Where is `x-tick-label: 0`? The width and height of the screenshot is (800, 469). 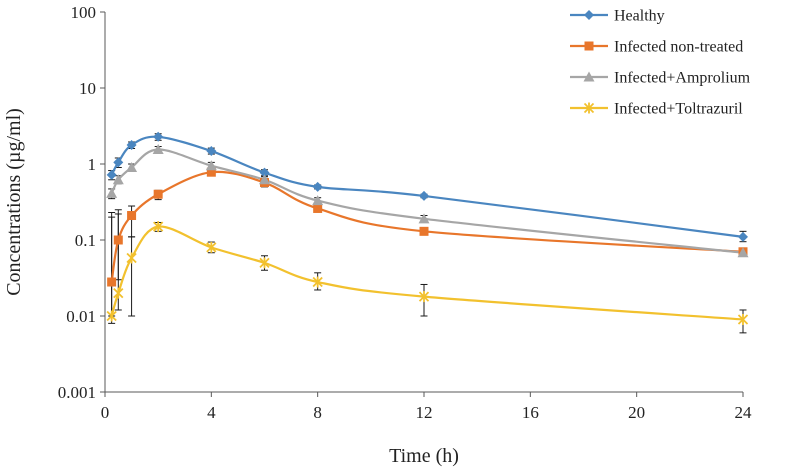
x-tick-label: 0 is located at coordinates (105, 412).